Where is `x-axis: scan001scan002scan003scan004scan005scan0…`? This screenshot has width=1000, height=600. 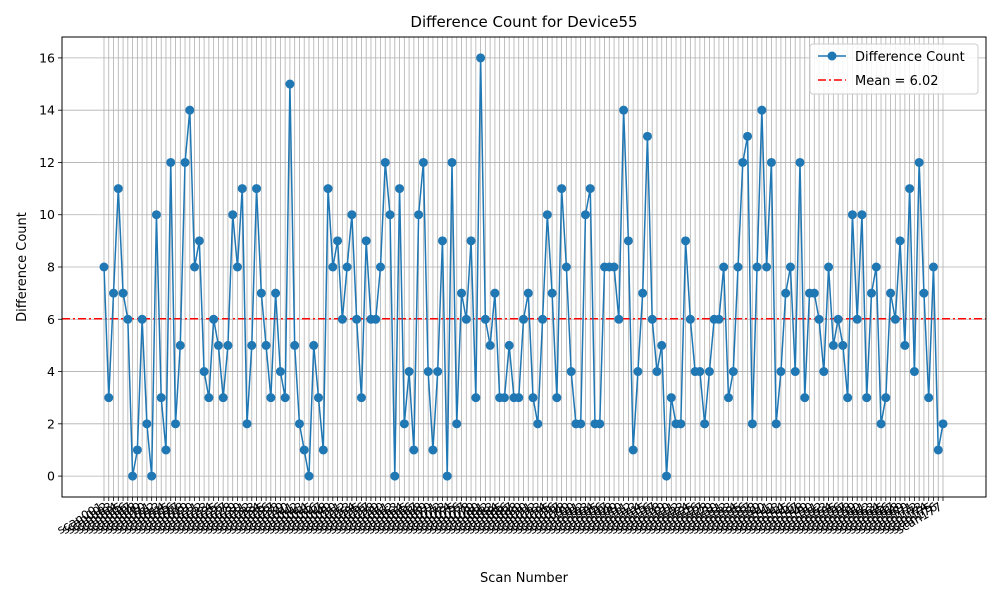
x-axis: scan001scan002scan003scan004scan005scan0… is located at coordinates (500, 517).